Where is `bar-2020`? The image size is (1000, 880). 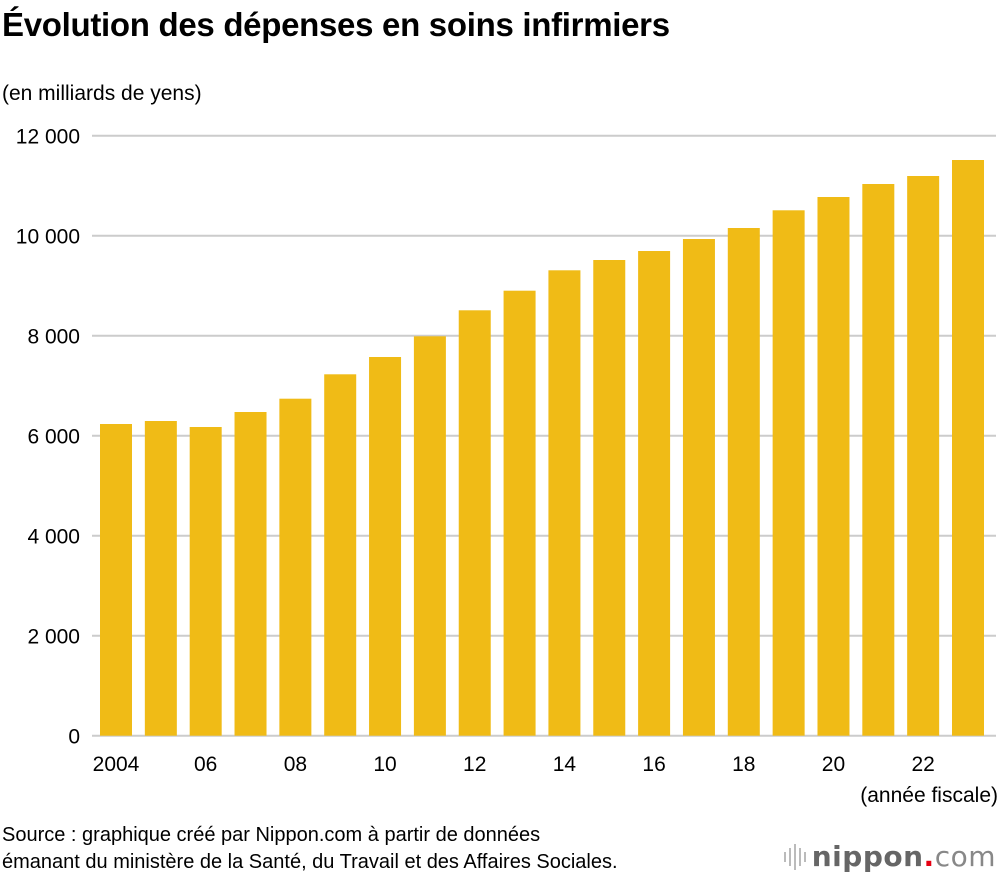
bar-2020 is located at coordinates (833, 466).